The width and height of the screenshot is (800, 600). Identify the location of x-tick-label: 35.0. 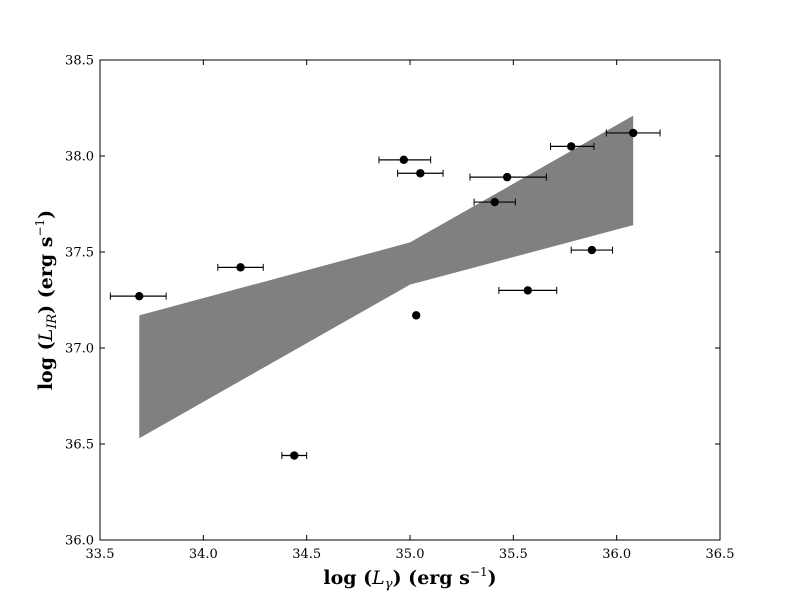
(410, 554).